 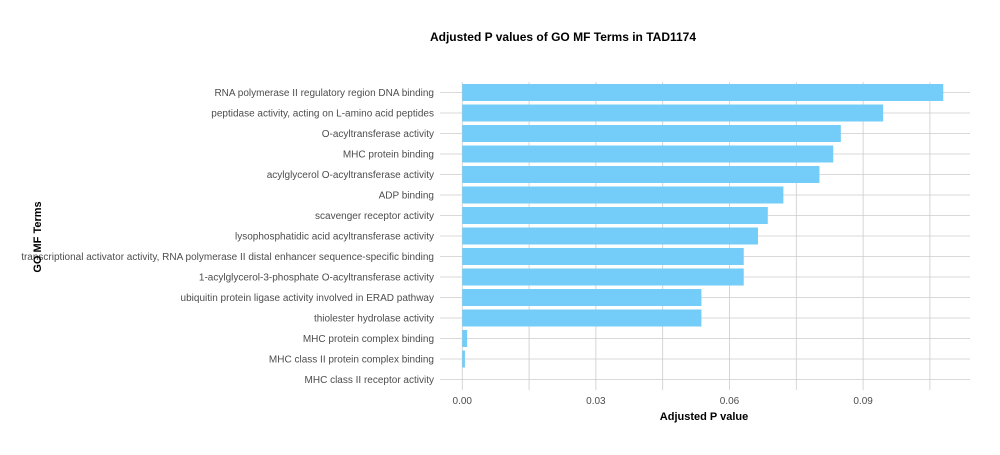 I want to click on y-tick-label: acylglycerol O-acyltransferase activity, so click(x=350, y=175).